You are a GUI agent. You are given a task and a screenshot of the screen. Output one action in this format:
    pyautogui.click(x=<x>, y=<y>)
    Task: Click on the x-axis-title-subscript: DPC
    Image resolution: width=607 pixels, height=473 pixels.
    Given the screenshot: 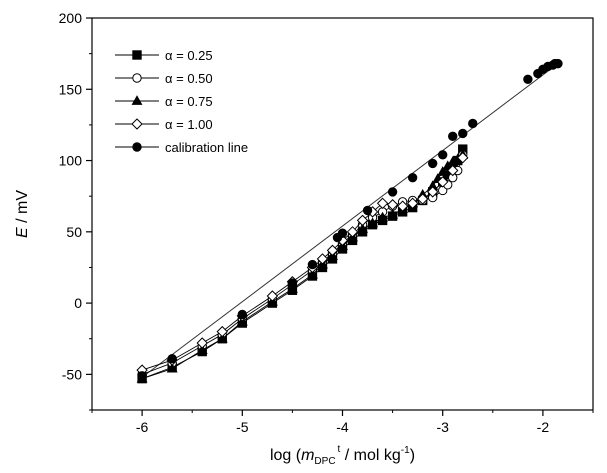 What is the action you would take?
    pyautogui.click(x=324, y=461)
    